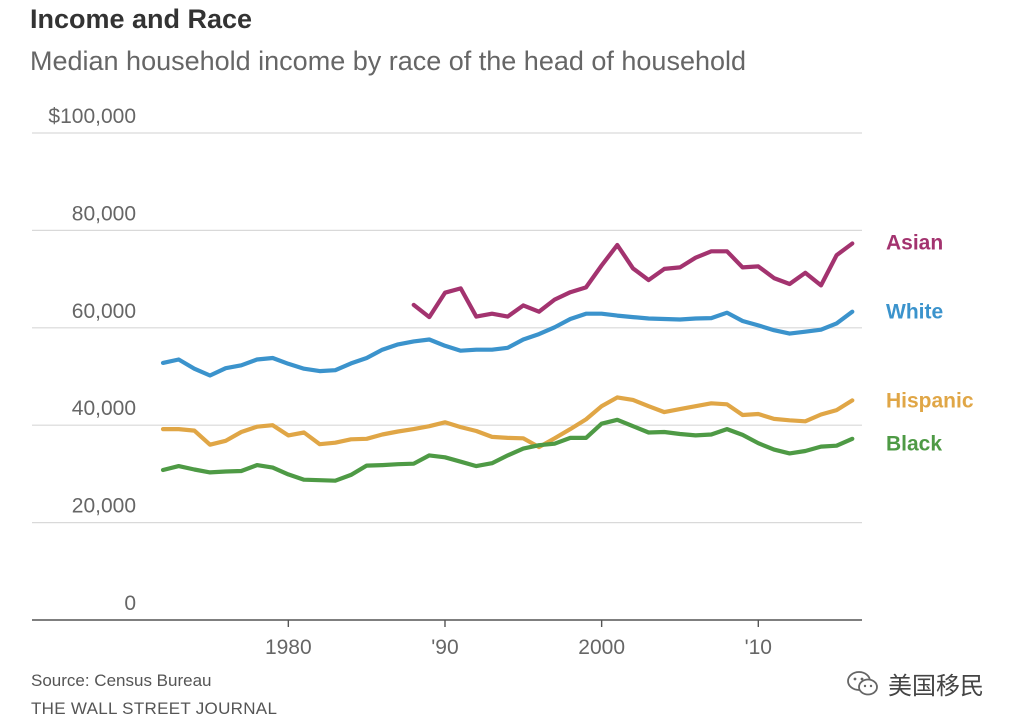  What do you see at coordinates (633, 280) in the screenshot?
I see `series-line-asian` at bounding box center [633, 280].